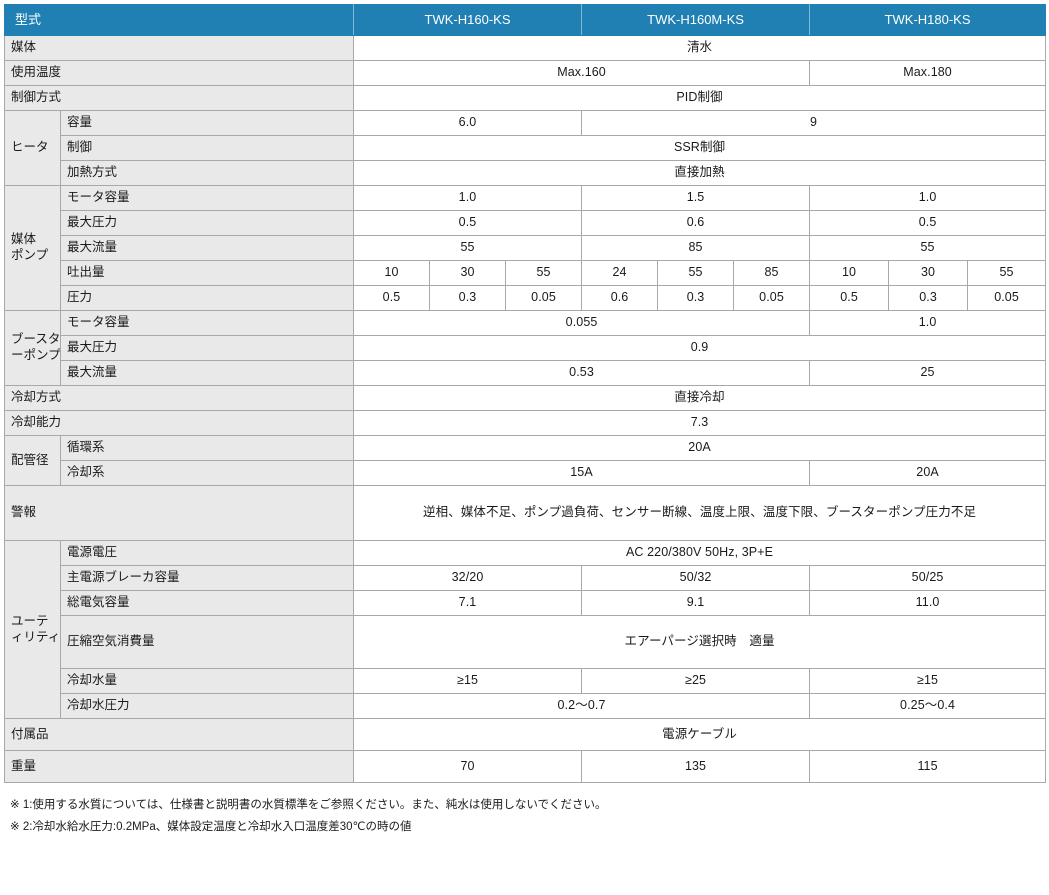 This screenshot has width=1049, height=895. Describe the element at coordinates (207, 681) in the screenshot. I see `label-utility-cooling-water-volume: 冷却水量` at that location.